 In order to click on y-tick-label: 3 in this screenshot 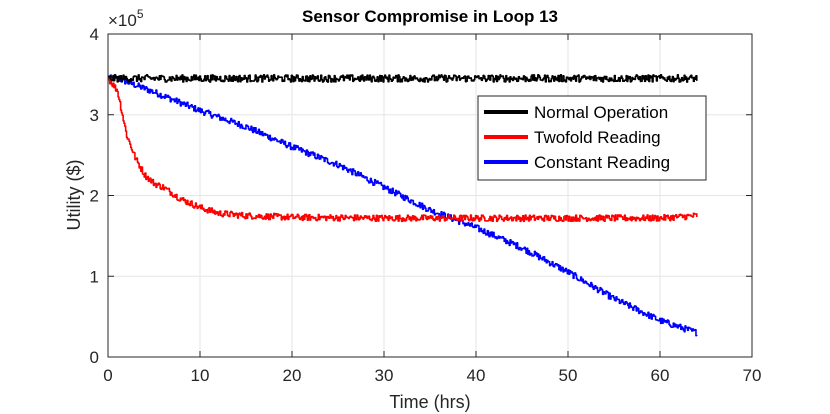, I will do `click(94, 115)`.